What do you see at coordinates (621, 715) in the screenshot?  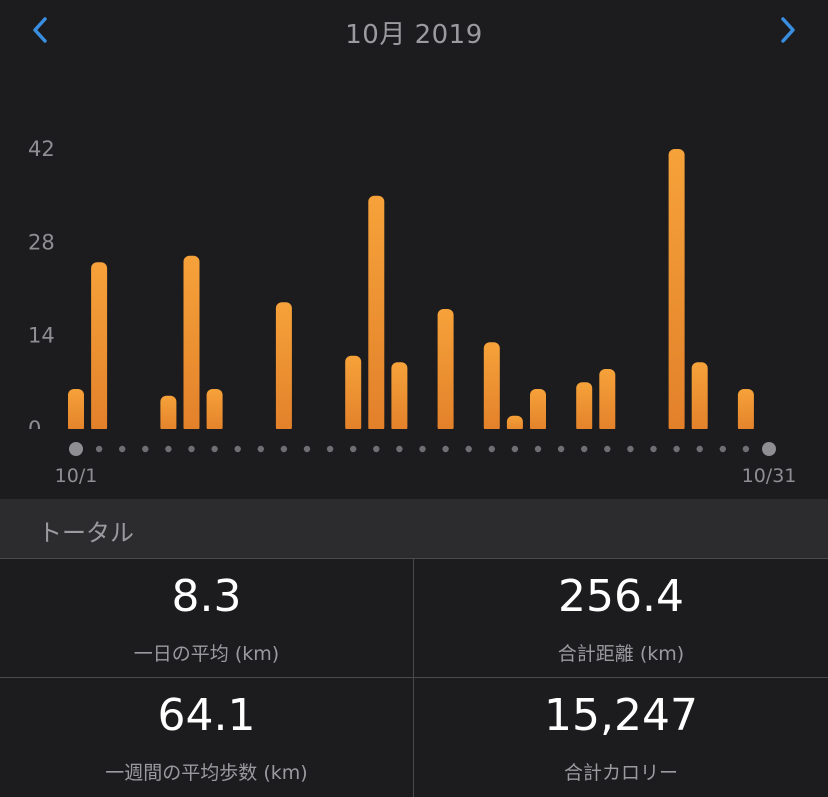 I see `stat-value: 15,247` at bounding box center [621, 715].